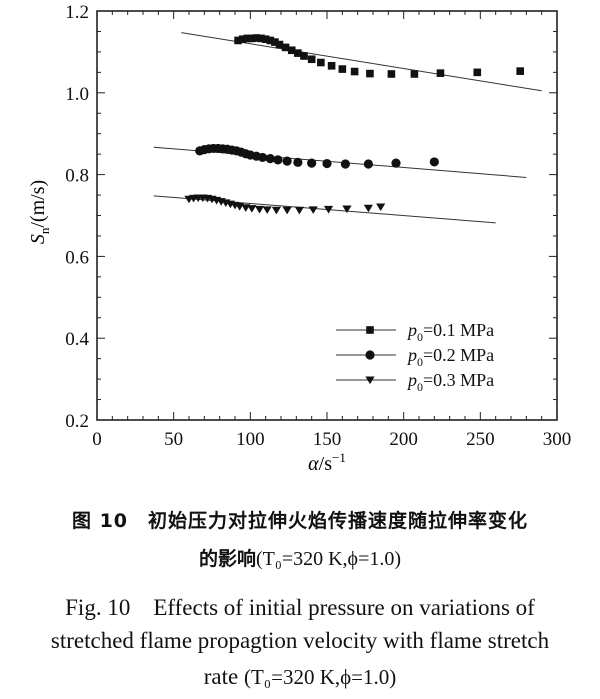  I want to click on y-axis-label-unit: /(m/s), so click(38, 204).